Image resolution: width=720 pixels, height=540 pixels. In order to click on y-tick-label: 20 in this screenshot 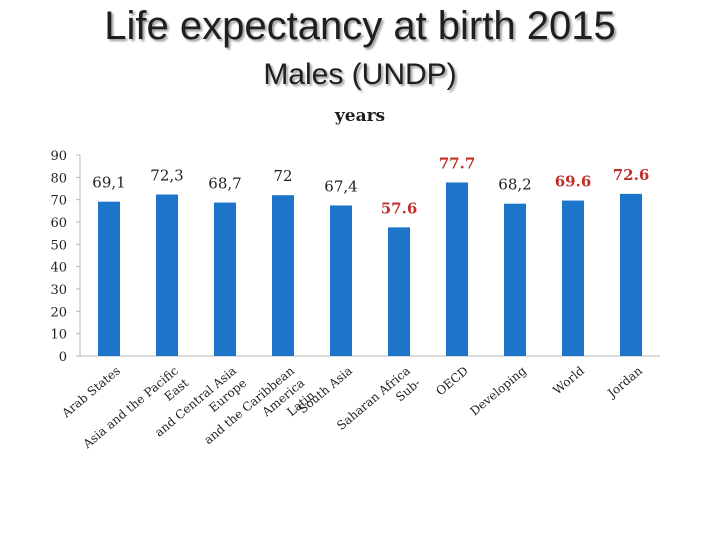, I will do `click(58, 312)`.